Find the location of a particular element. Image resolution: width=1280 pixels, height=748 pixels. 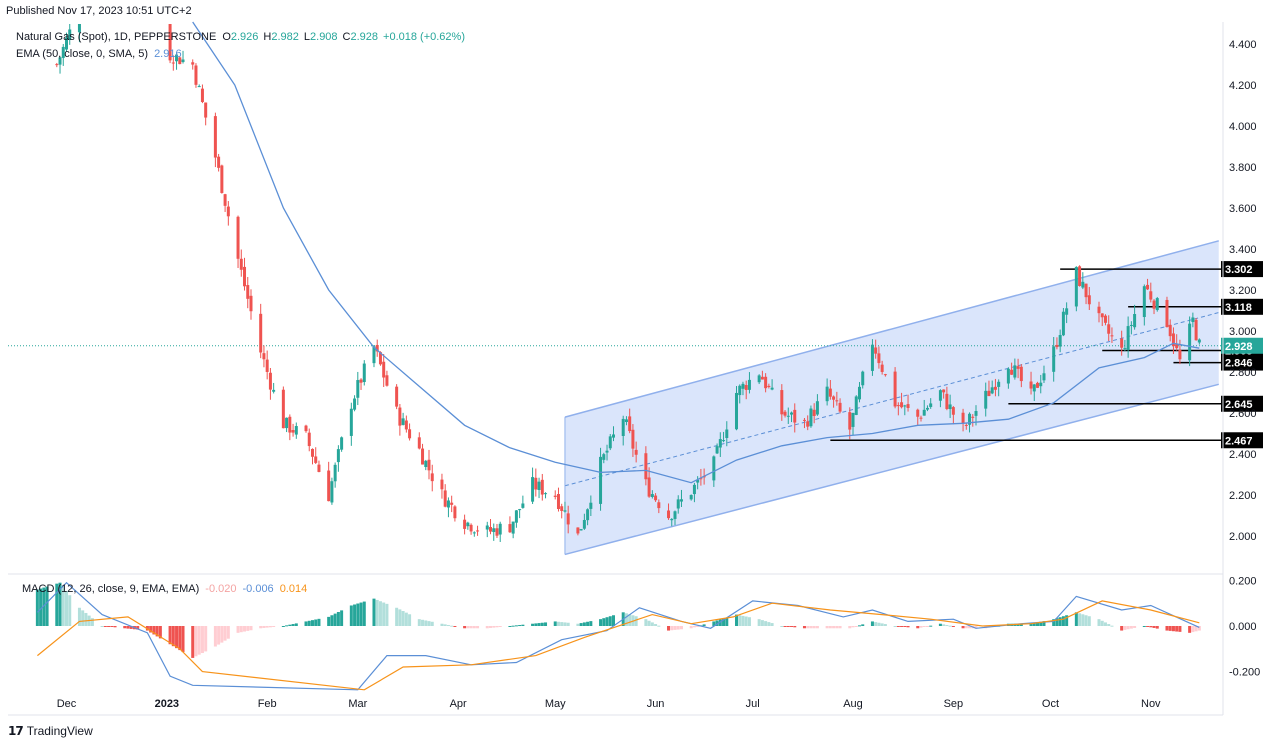

published-header: Published Nov 17, 2023 10:51 UTC+2 is located at coordinates (99, 11).